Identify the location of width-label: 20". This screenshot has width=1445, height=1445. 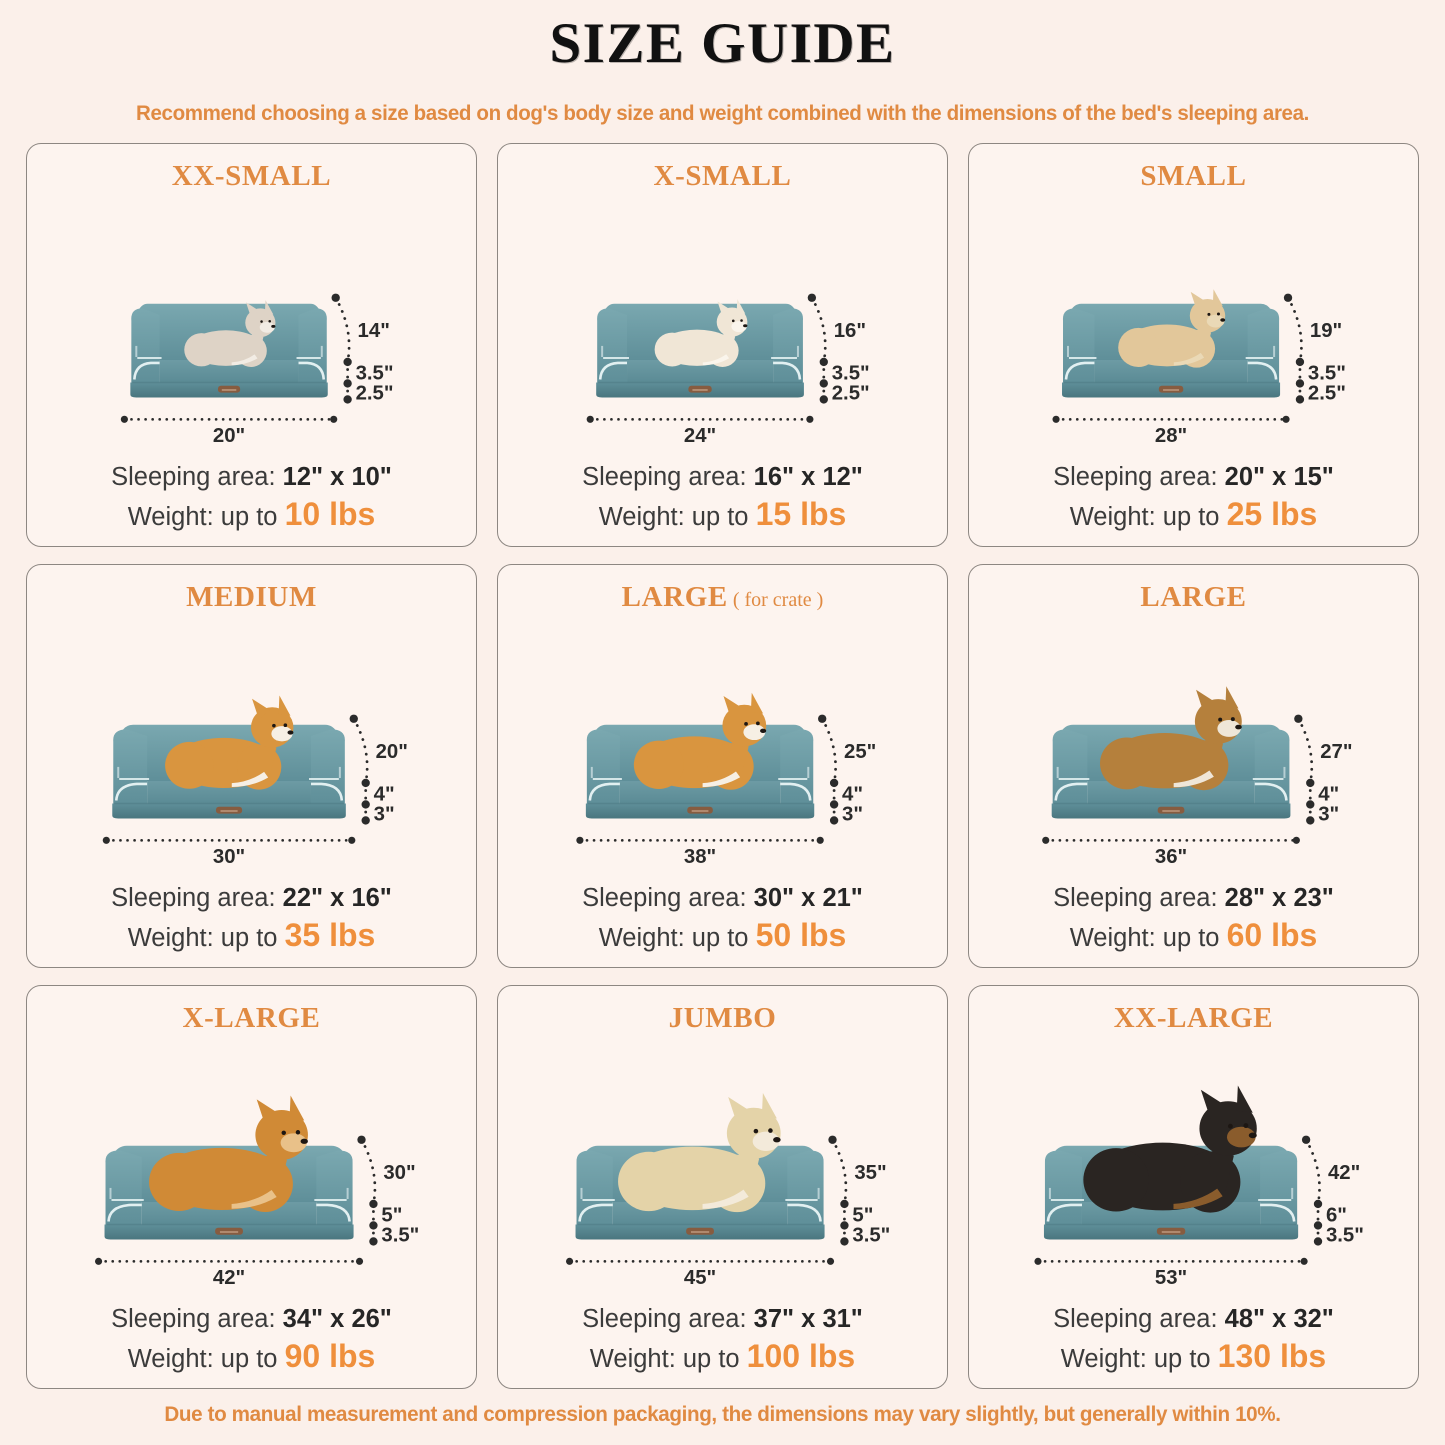
(229, 436).